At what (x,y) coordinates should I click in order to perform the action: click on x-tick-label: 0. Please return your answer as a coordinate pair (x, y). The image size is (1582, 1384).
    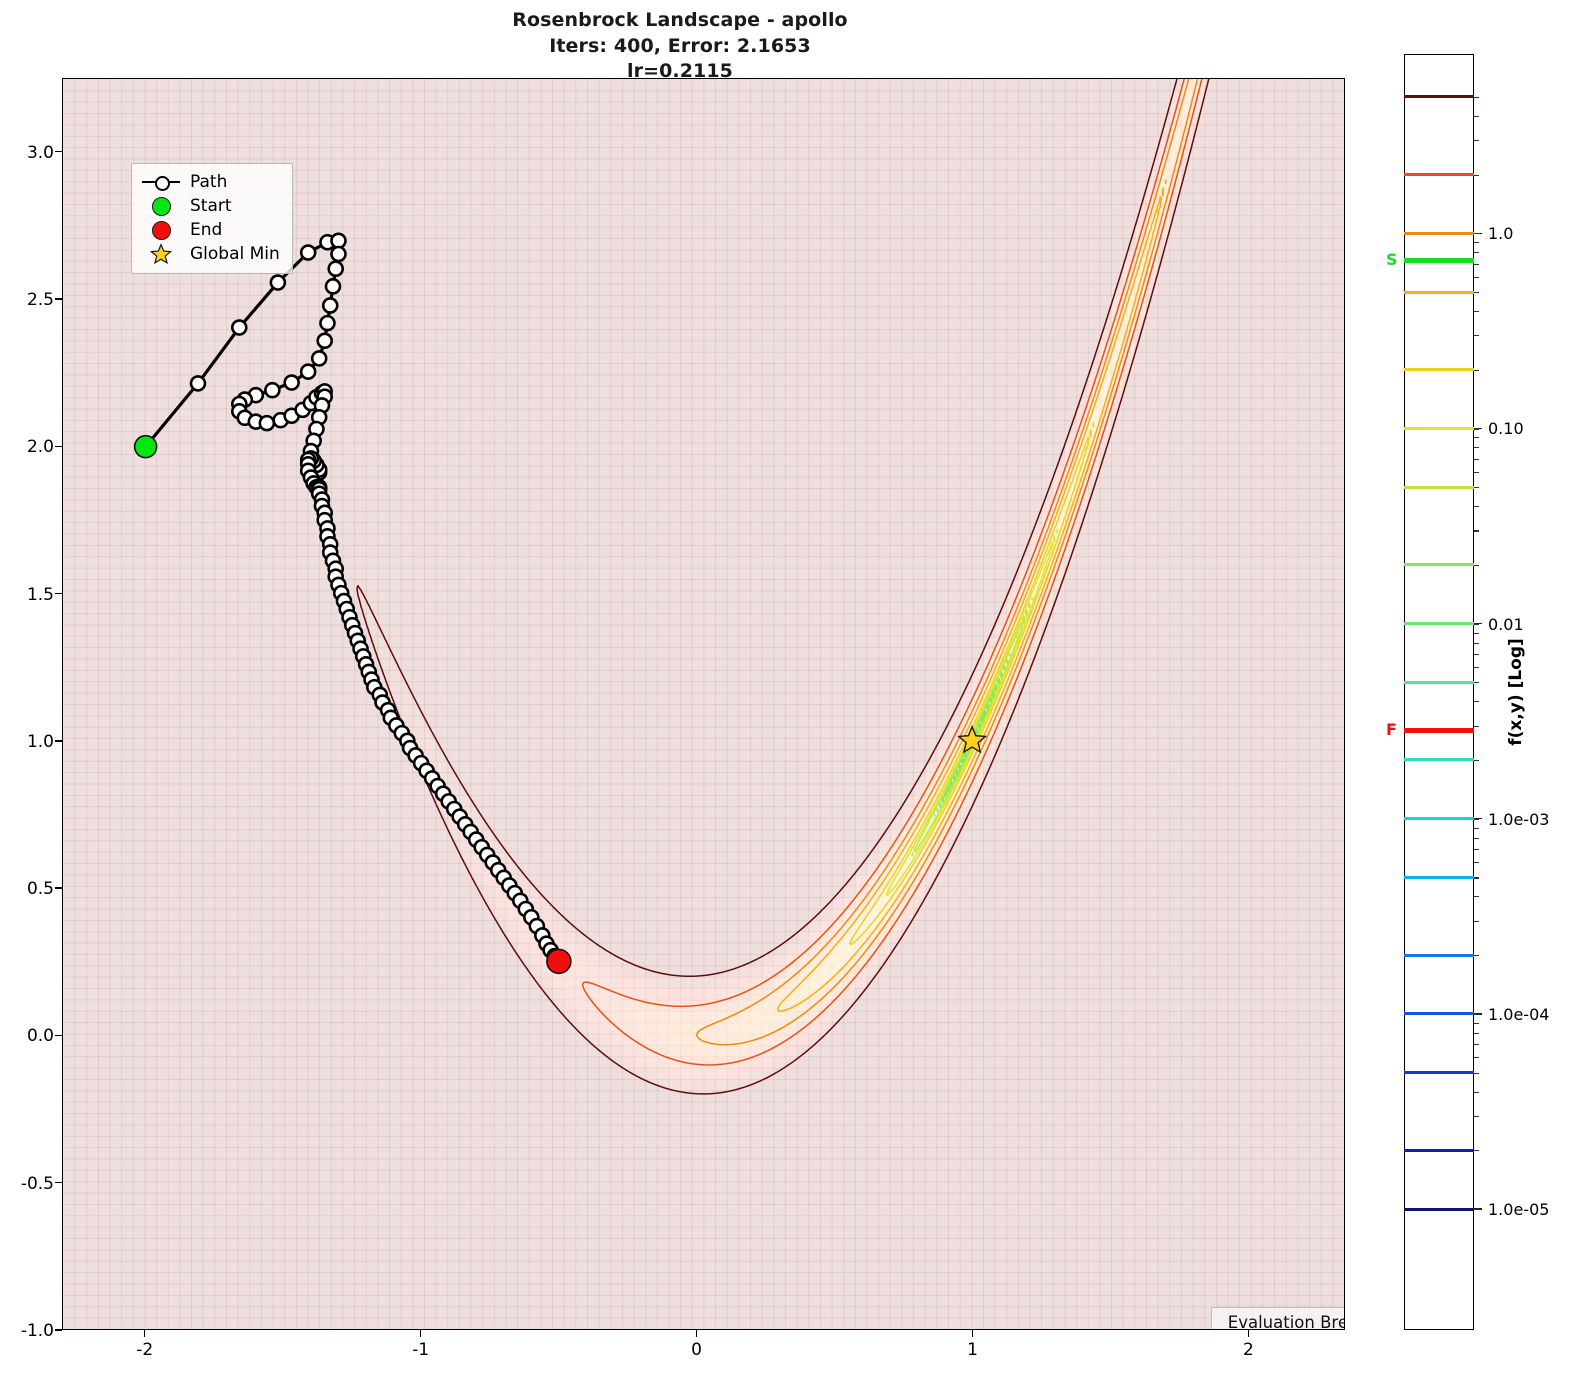
    Looking at the image, I should click on (696, 1350).